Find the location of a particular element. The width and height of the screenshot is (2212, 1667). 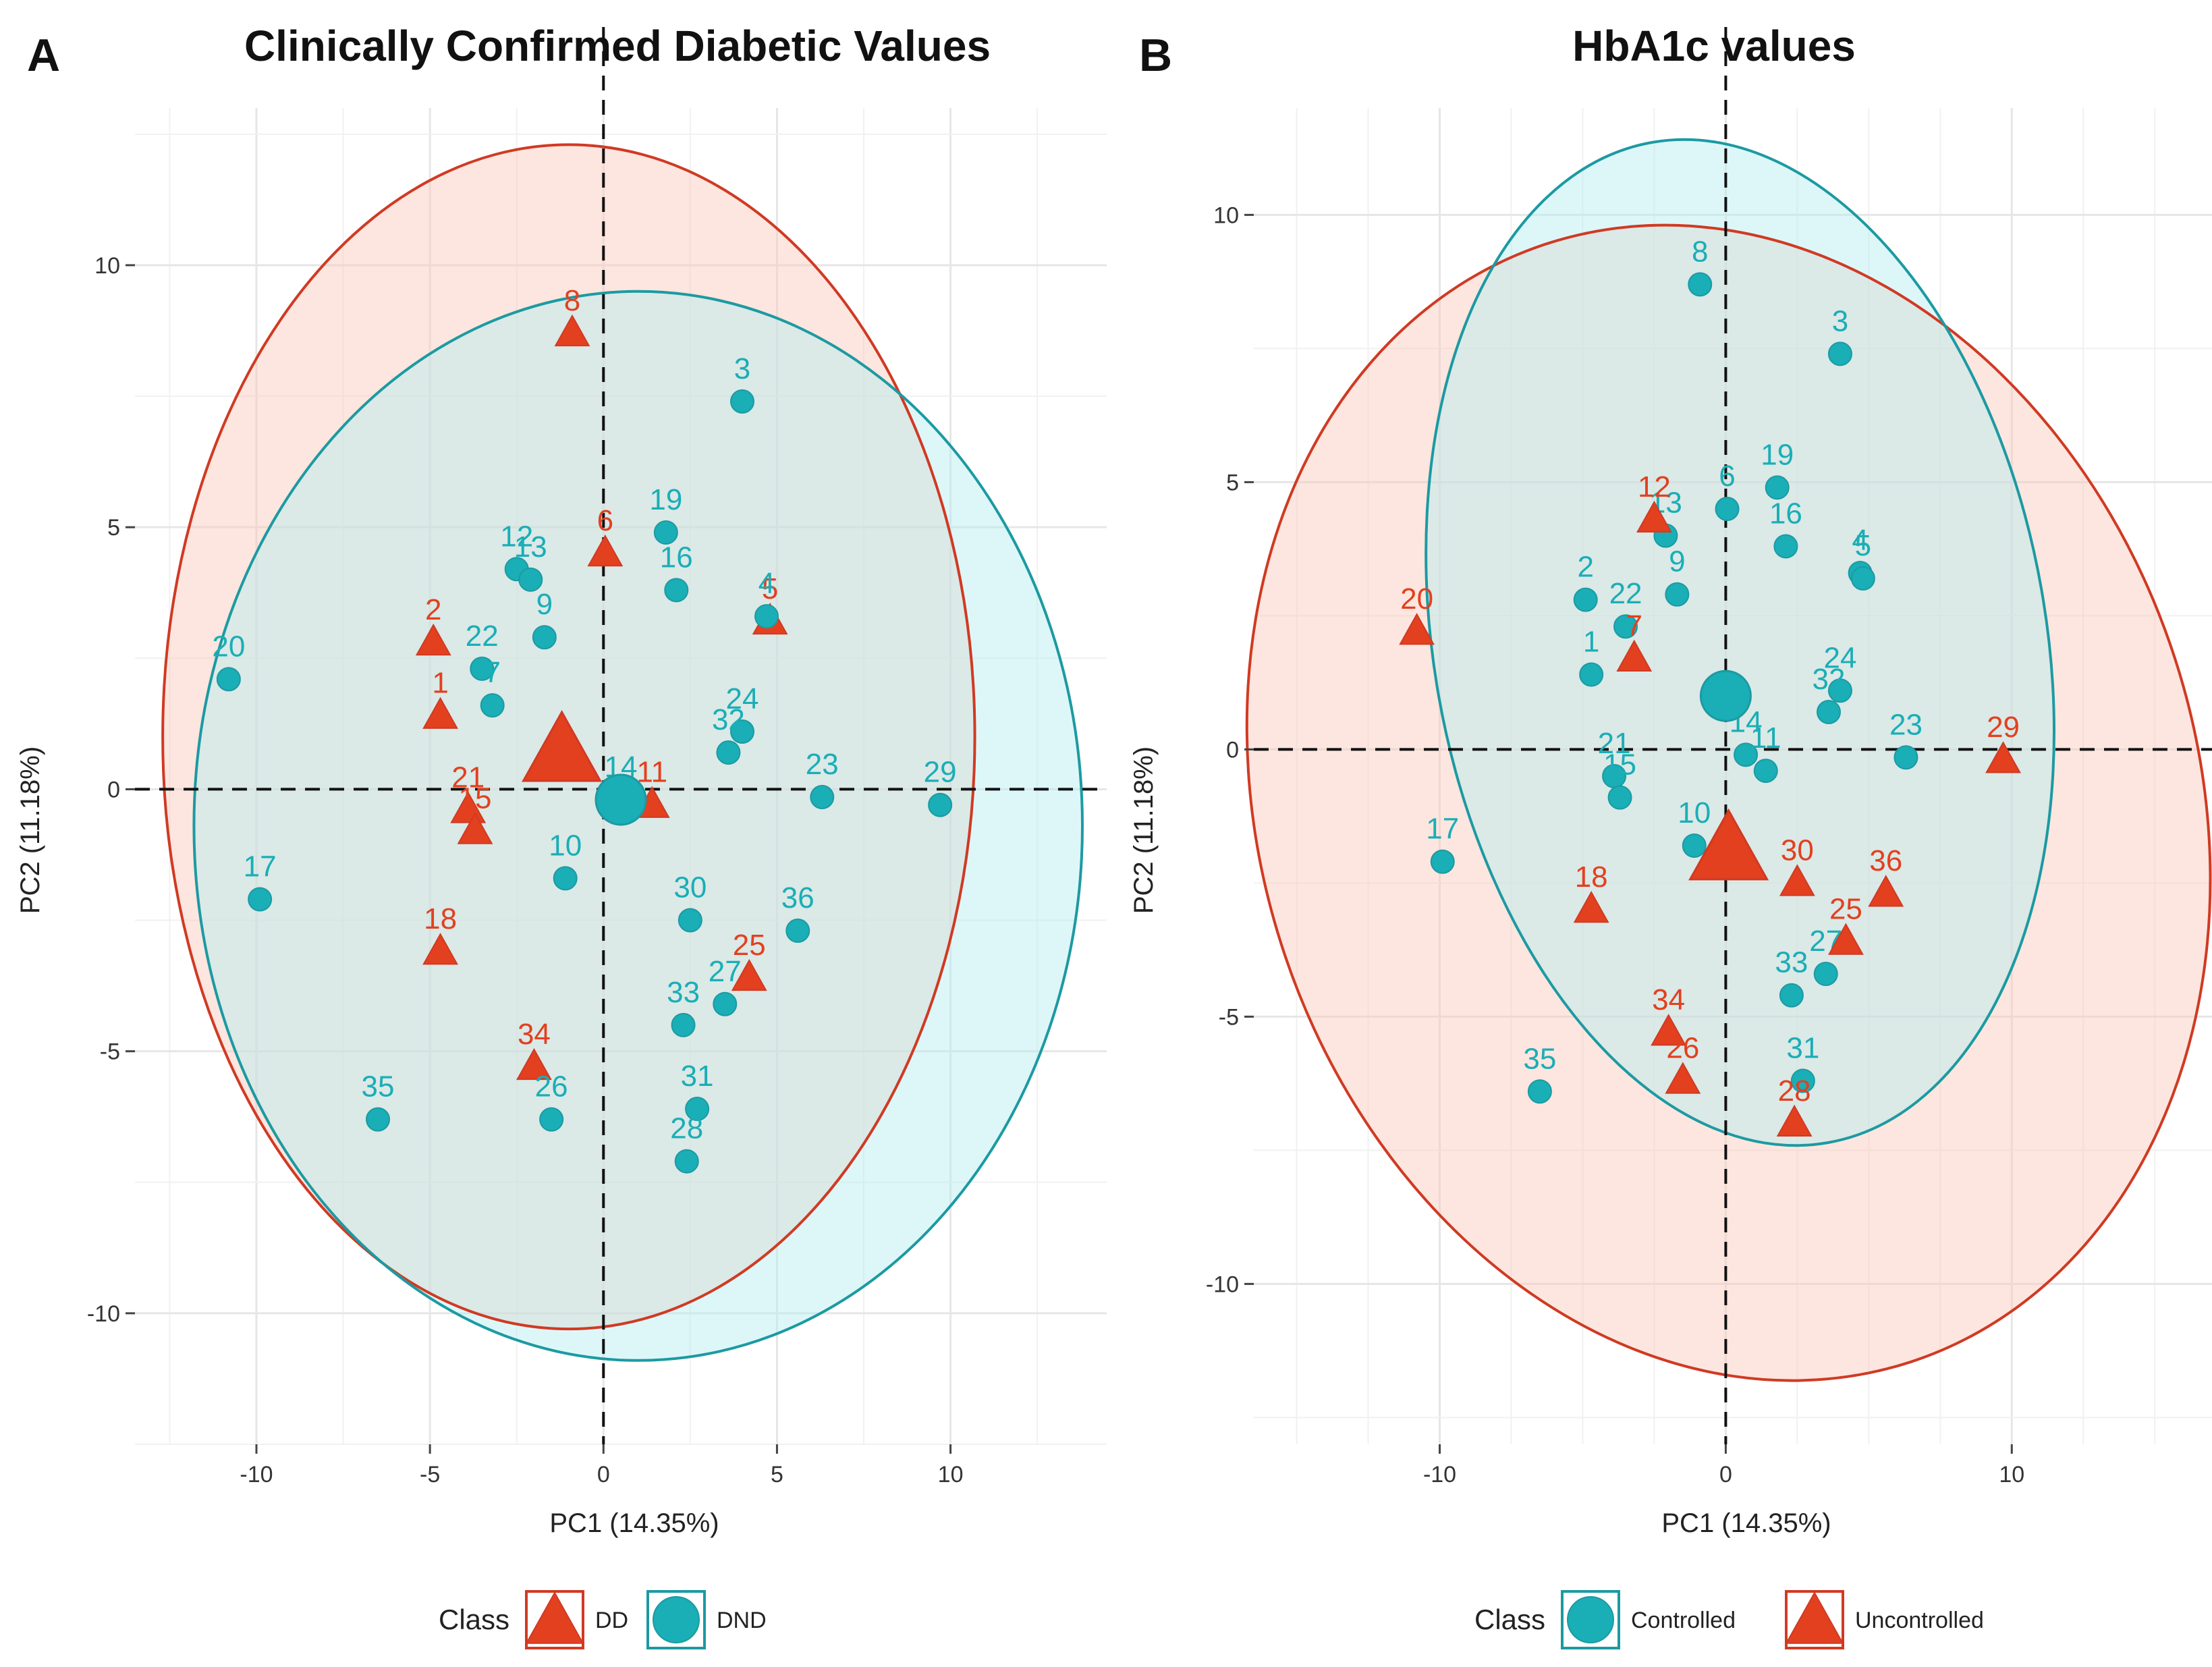

point-label: 1 is located at coordinates (1591, 642).